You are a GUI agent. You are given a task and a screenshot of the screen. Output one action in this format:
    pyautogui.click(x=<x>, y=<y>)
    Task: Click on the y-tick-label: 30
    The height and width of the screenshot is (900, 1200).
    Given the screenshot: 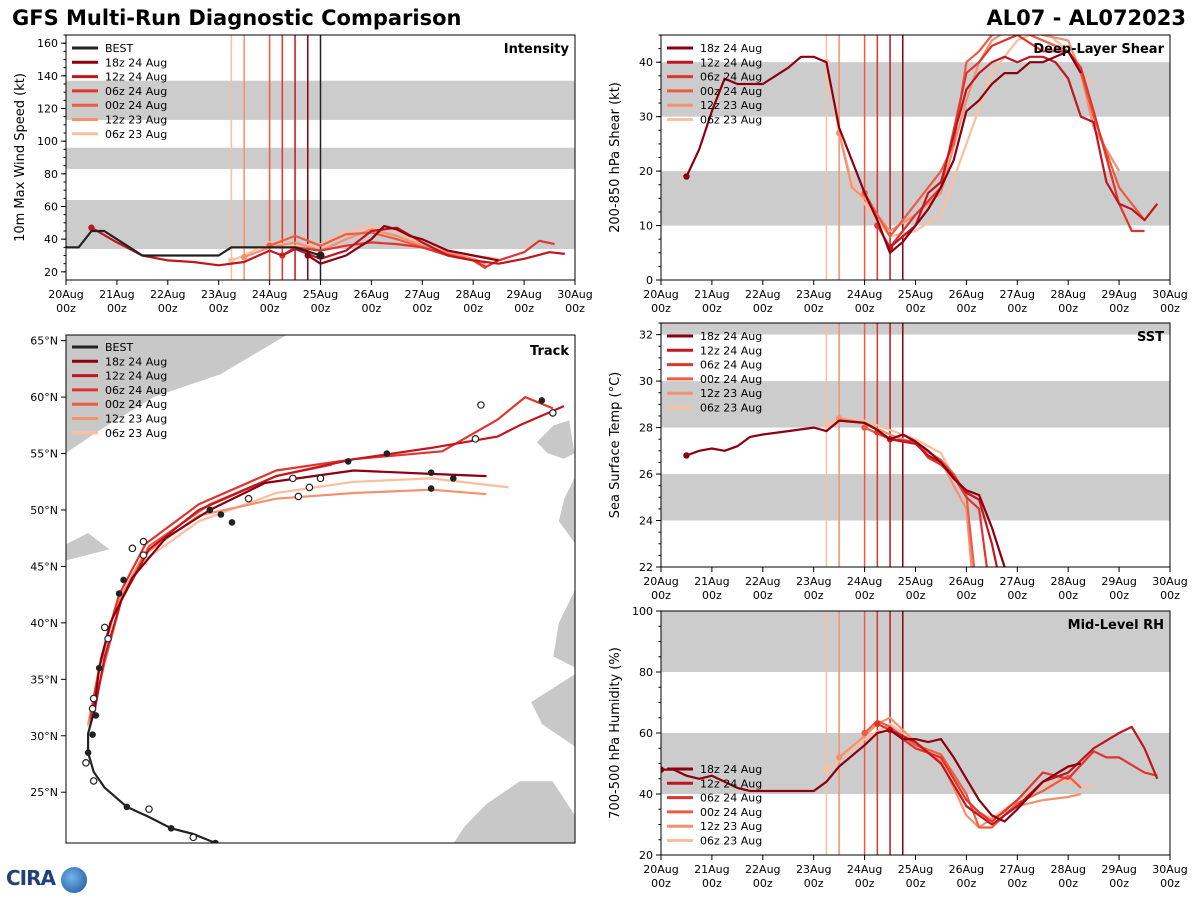 What is the action you would take?
    pyautogui.click(x=646, y=381)
    